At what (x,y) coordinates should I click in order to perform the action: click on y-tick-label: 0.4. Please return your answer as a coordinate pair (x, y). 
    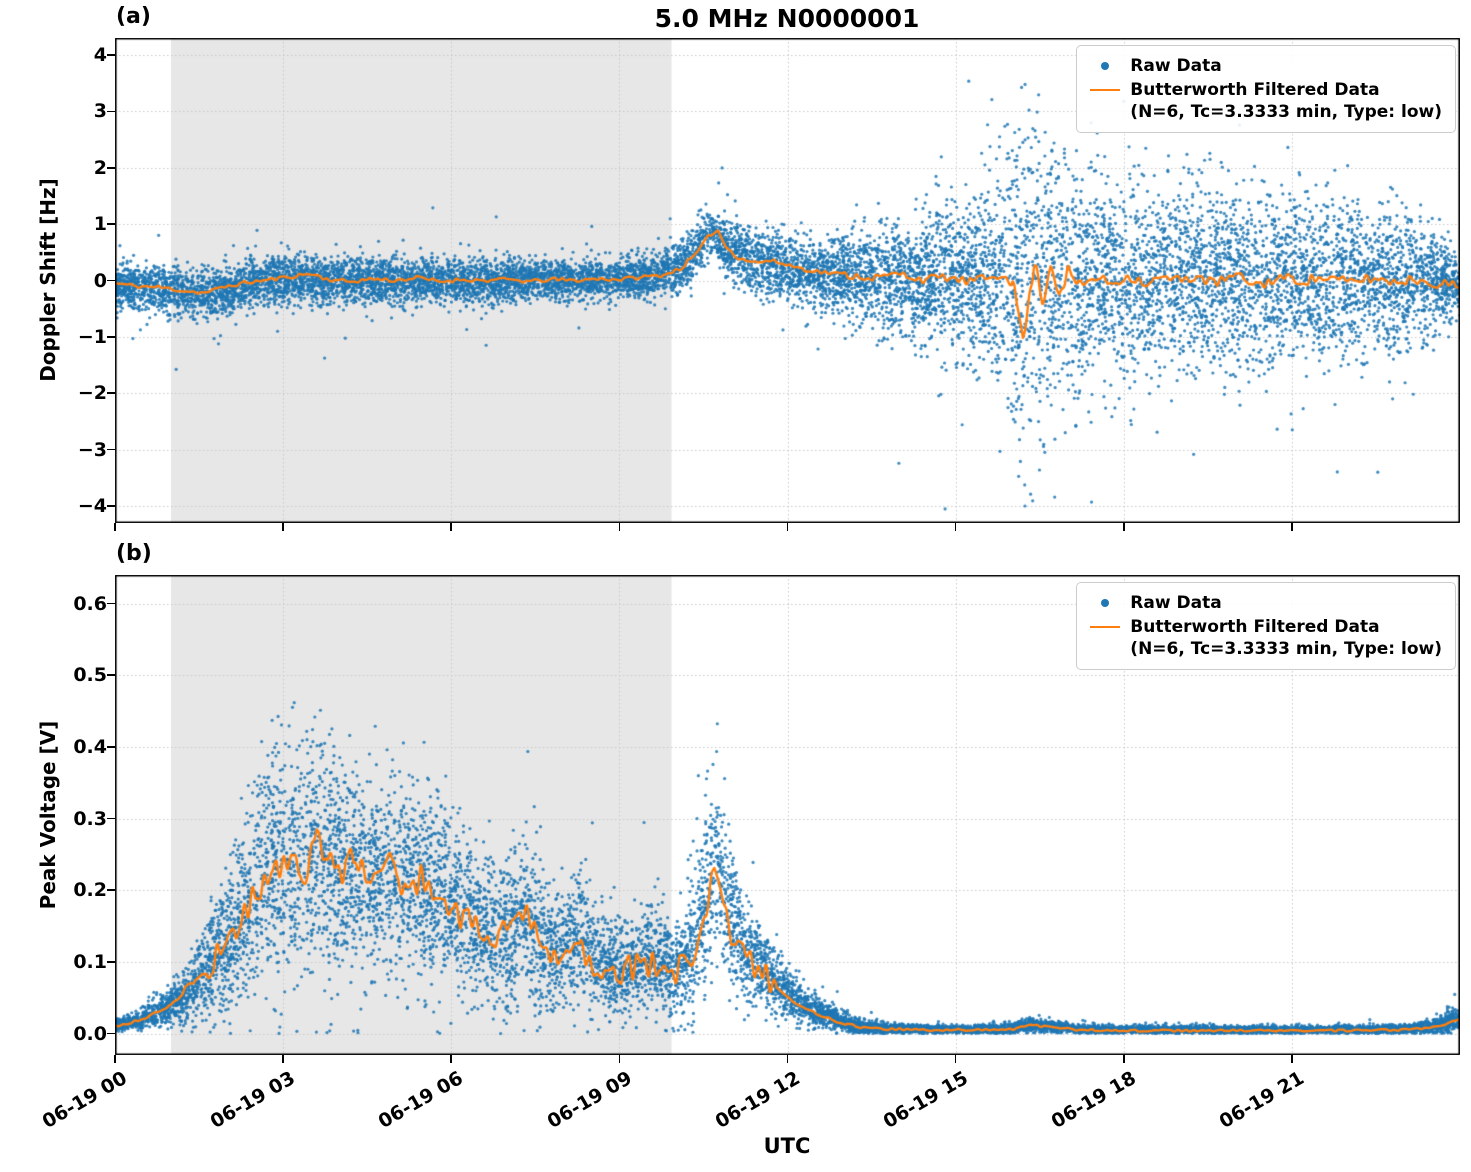
    Looking at the image, I should click on (90, 746).